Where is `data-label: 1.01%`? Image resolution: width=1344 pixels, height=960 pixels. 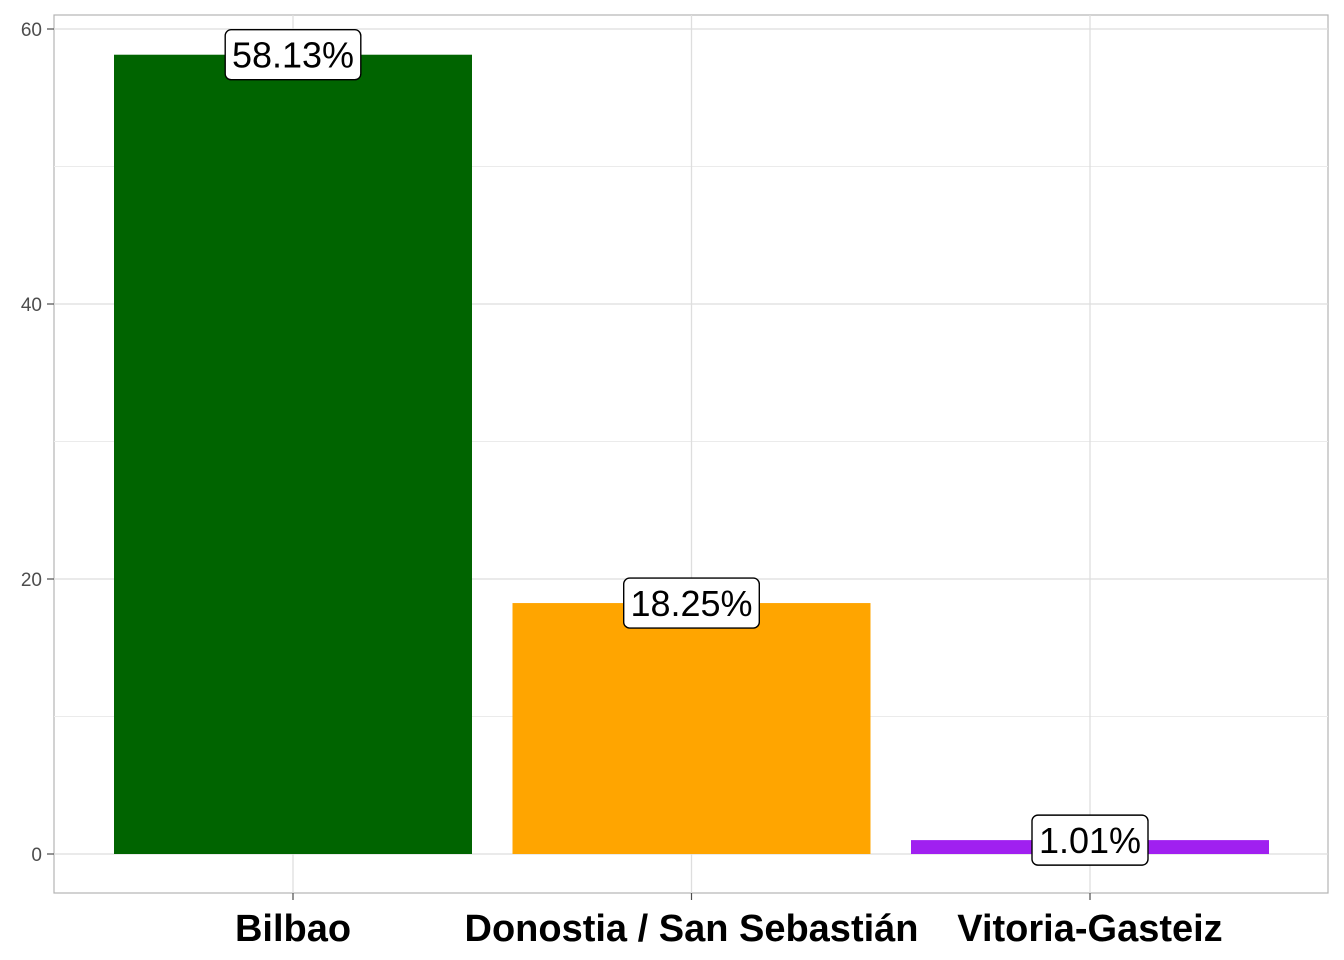 data-label: 1.01% is located at coordinates (1090, 840).